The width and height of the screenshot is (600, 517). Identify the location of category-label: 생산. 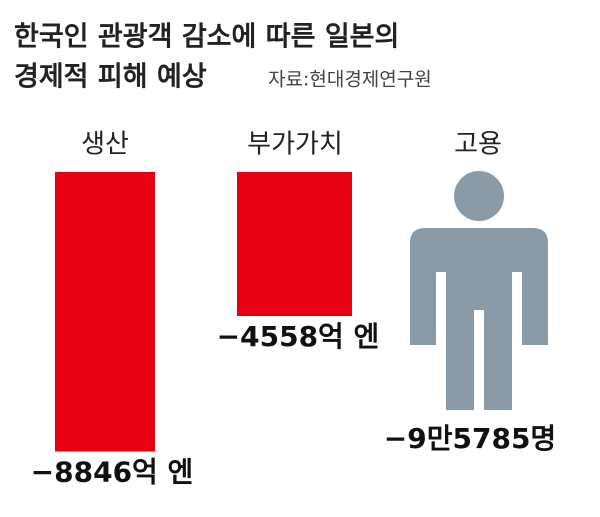
(105, 145).